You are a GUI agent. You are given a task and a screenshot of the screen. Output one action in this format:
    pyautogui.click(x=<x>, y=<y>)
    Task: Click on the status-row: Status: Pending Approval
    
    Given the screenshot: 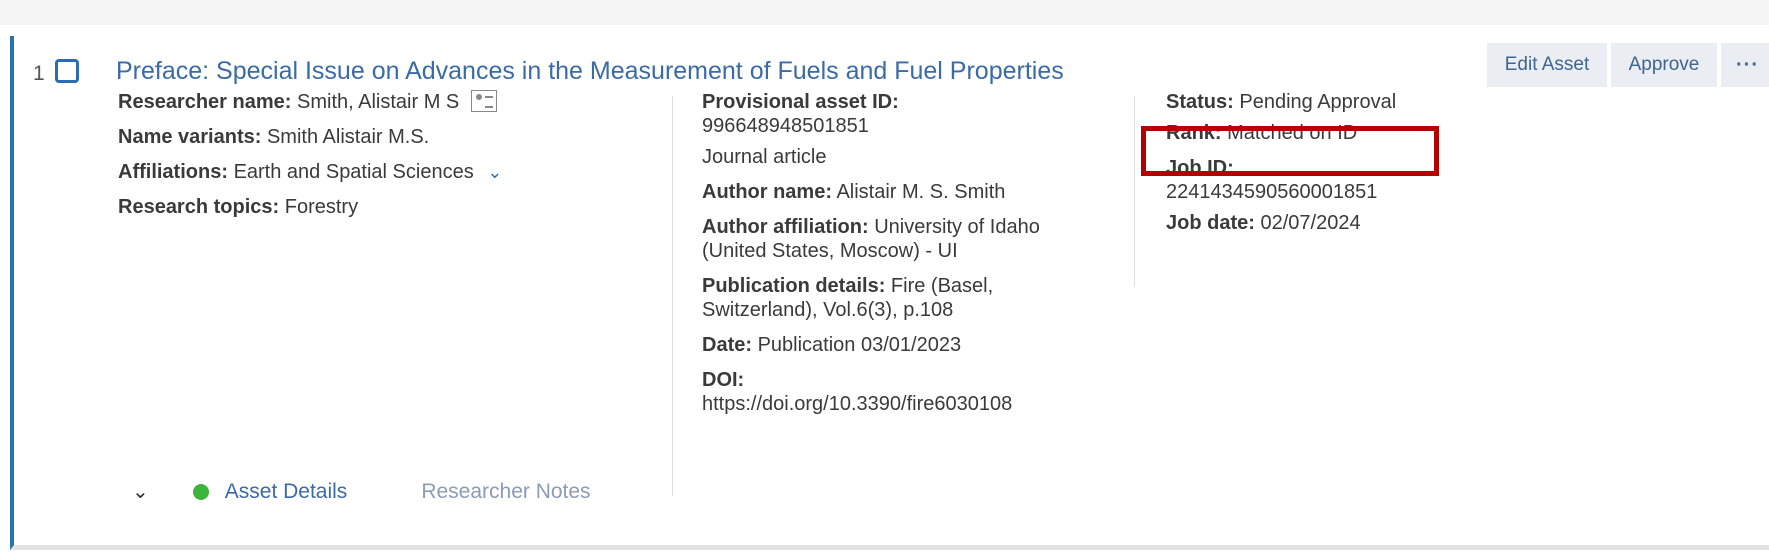 What is the action you would take?
    pyautogui.click(x=1331, y=102)
    